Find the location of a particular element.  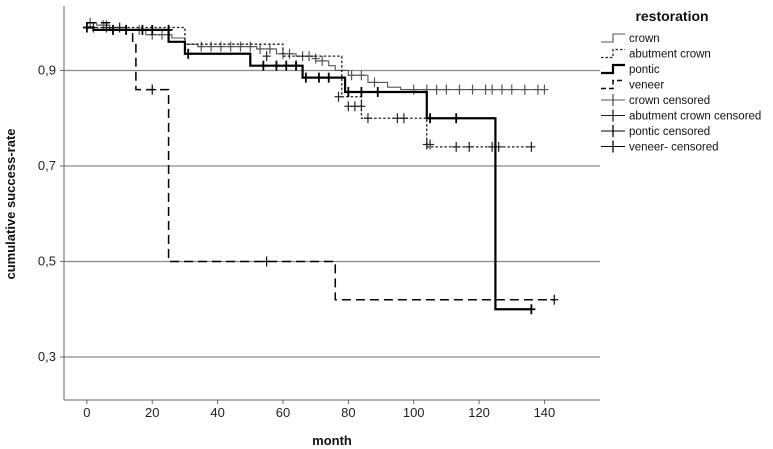

legend-entry: abutment crown censored is located at coordinates (681, 116).